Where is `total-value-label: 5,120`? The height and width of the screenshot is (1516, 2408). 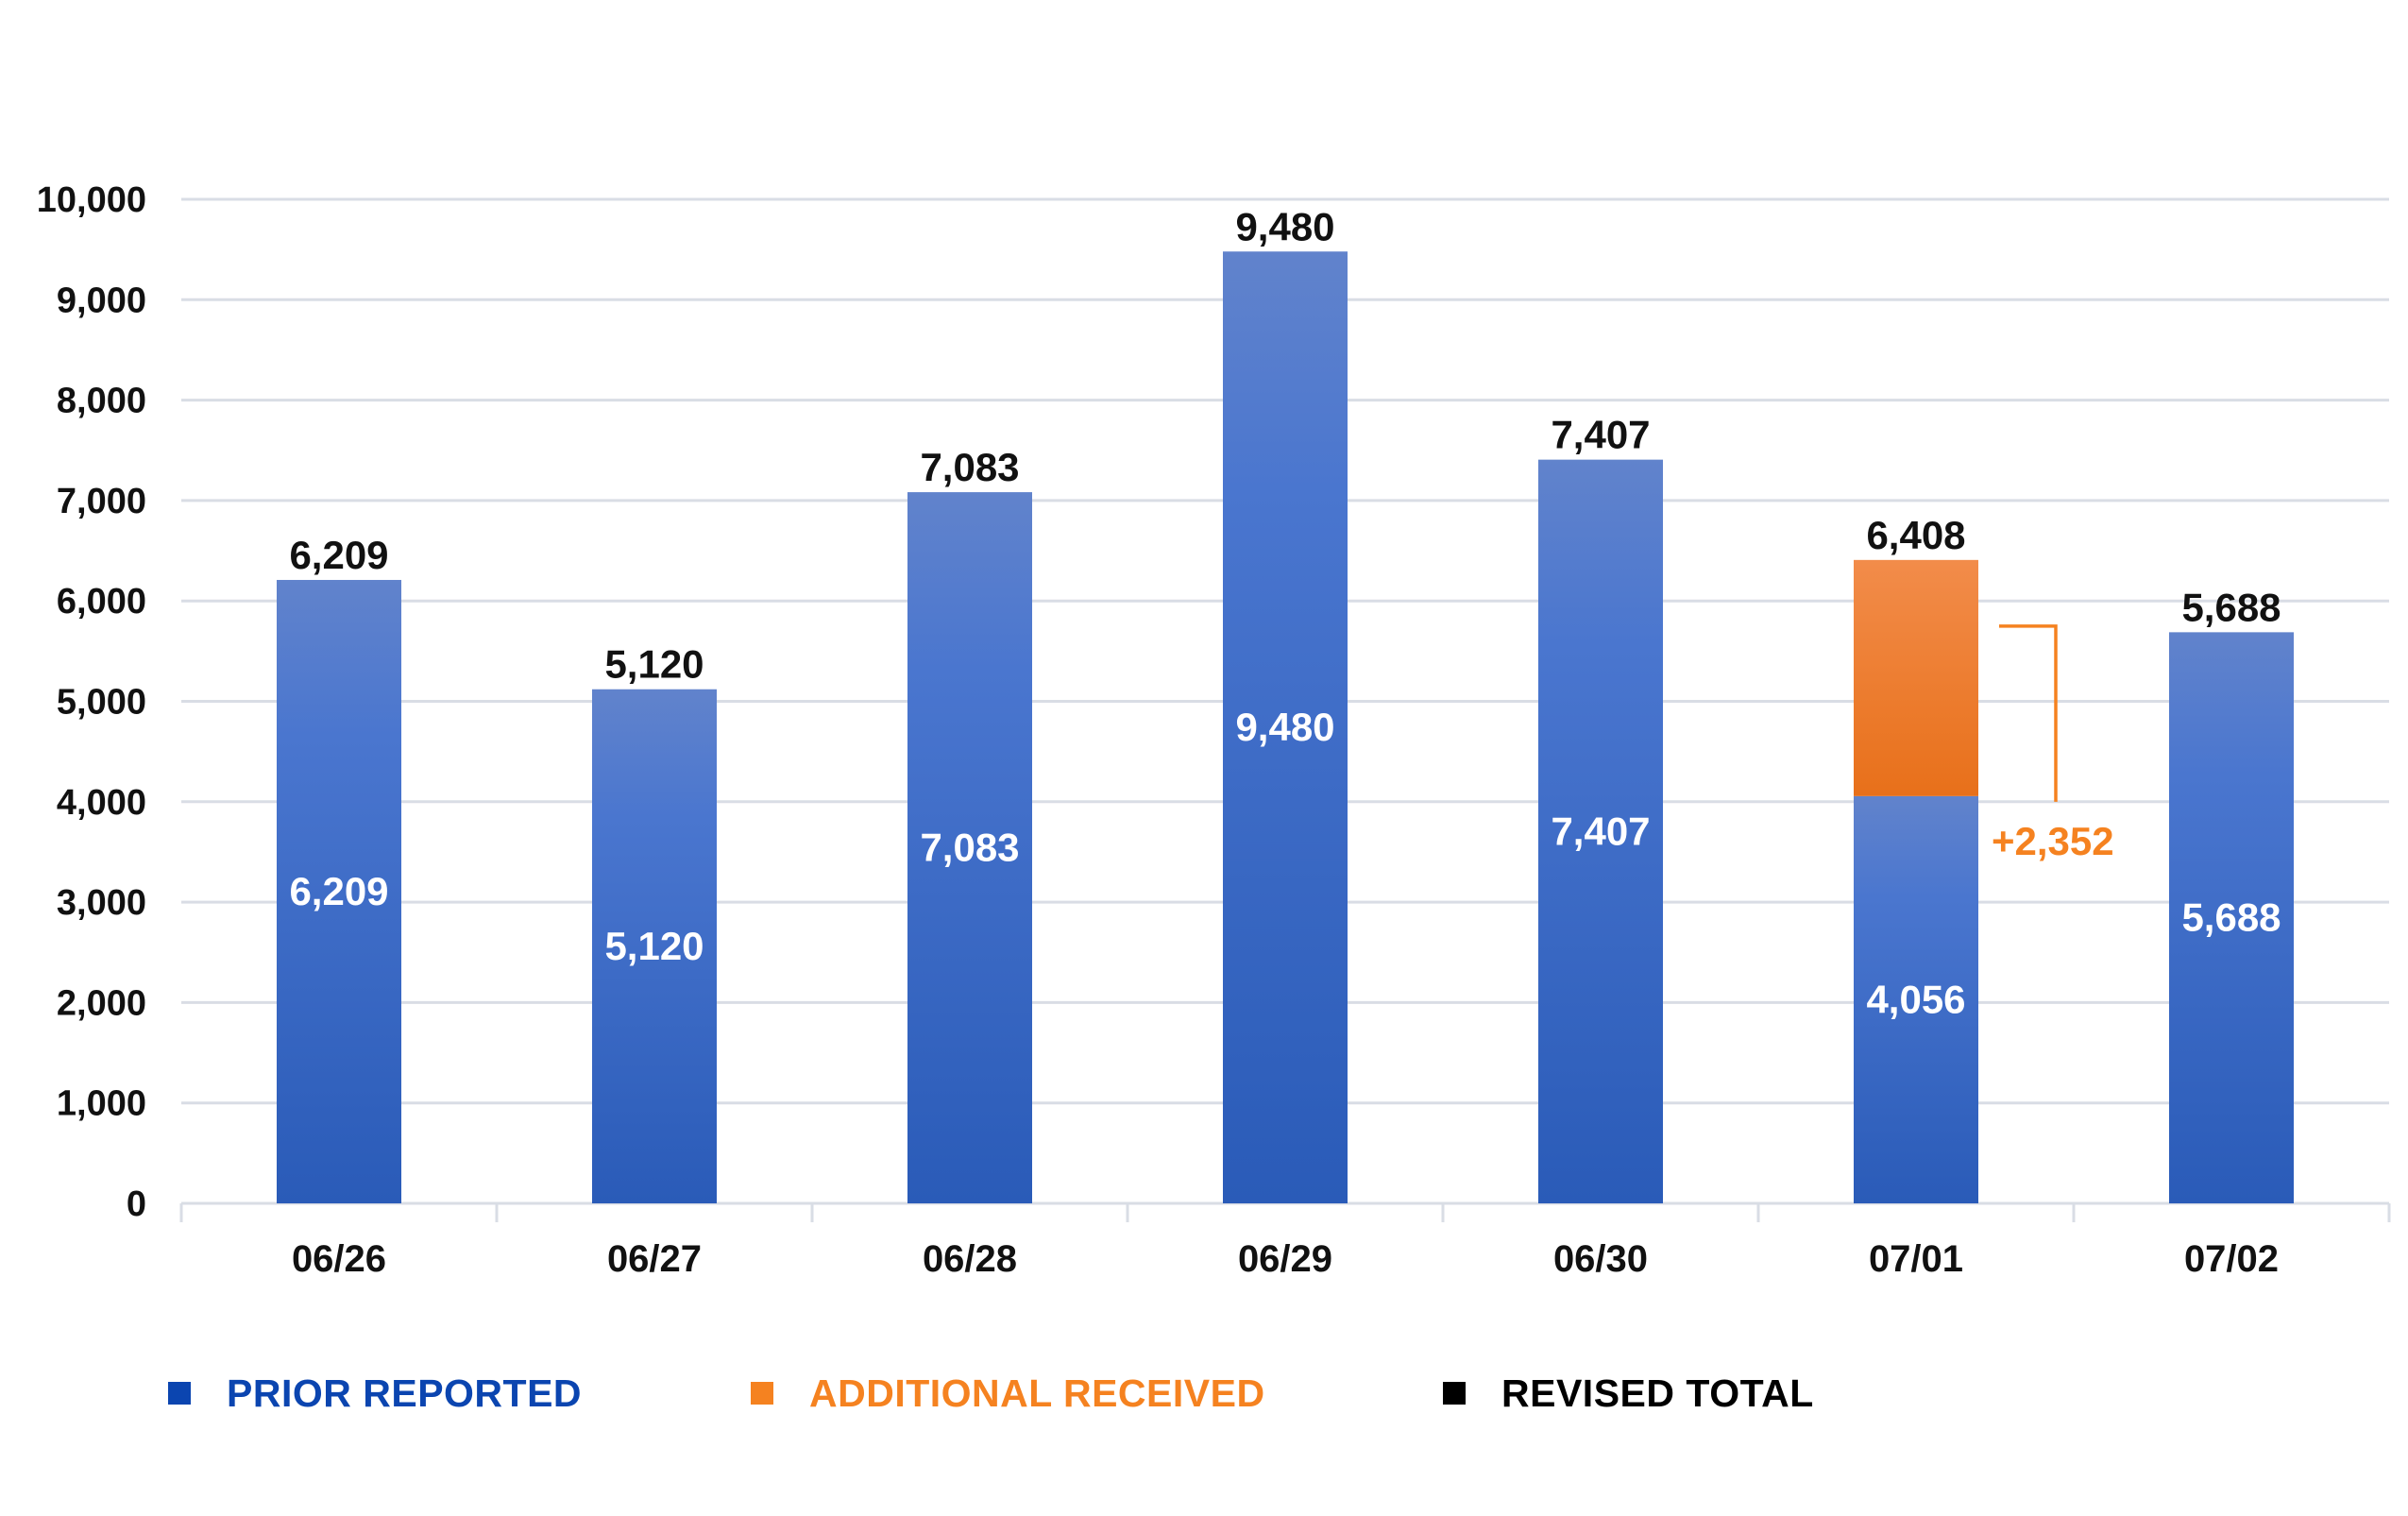
total-value-label: 5,120 is located at coordinates (654, 664).